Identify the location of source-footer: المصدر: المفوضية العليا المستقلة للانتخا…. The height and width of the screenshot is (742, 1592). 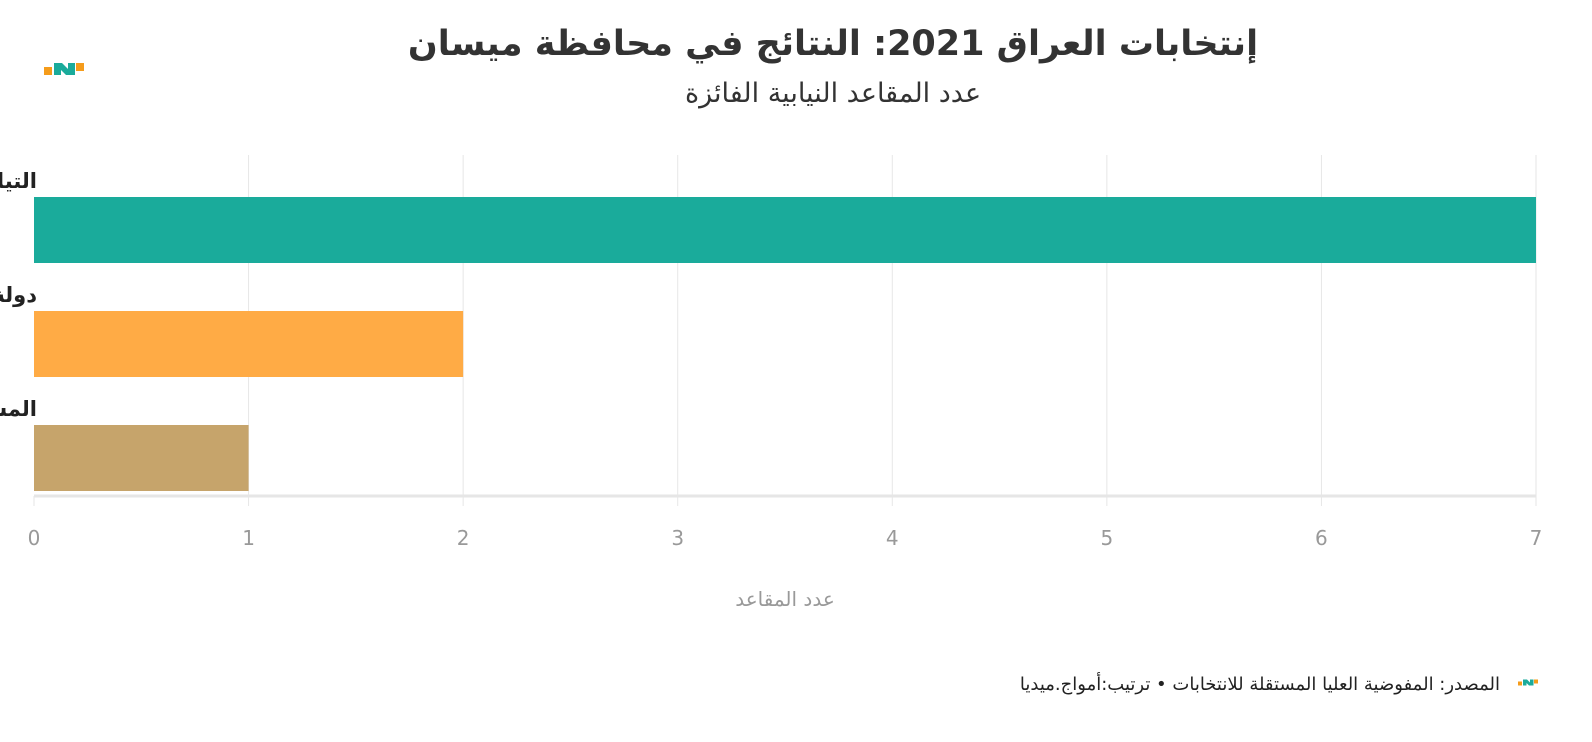
(1259, 684).